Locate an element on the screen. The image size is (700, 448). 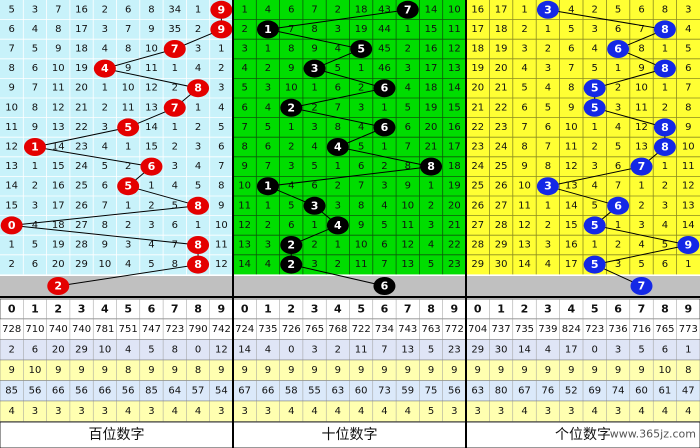
miss-count: 22 is located at coordinates (454, 245).